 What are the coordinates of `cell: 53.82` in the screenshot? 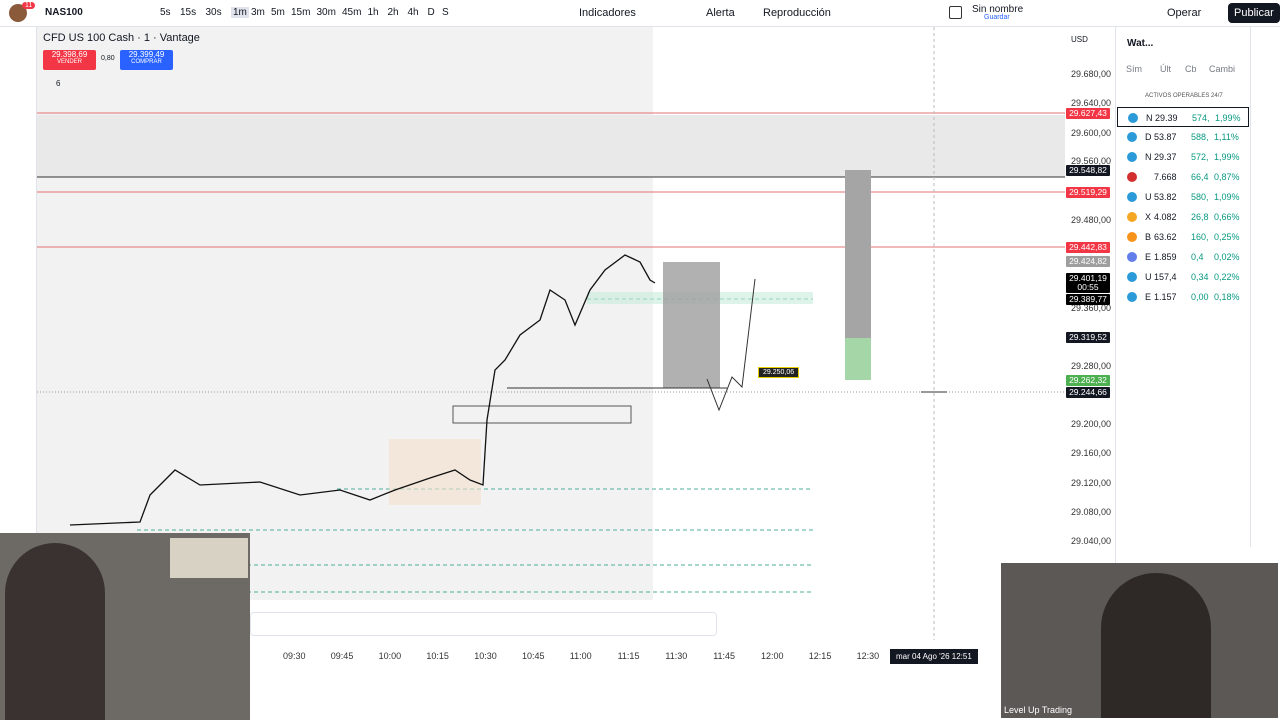 It's located at (1165, 197).